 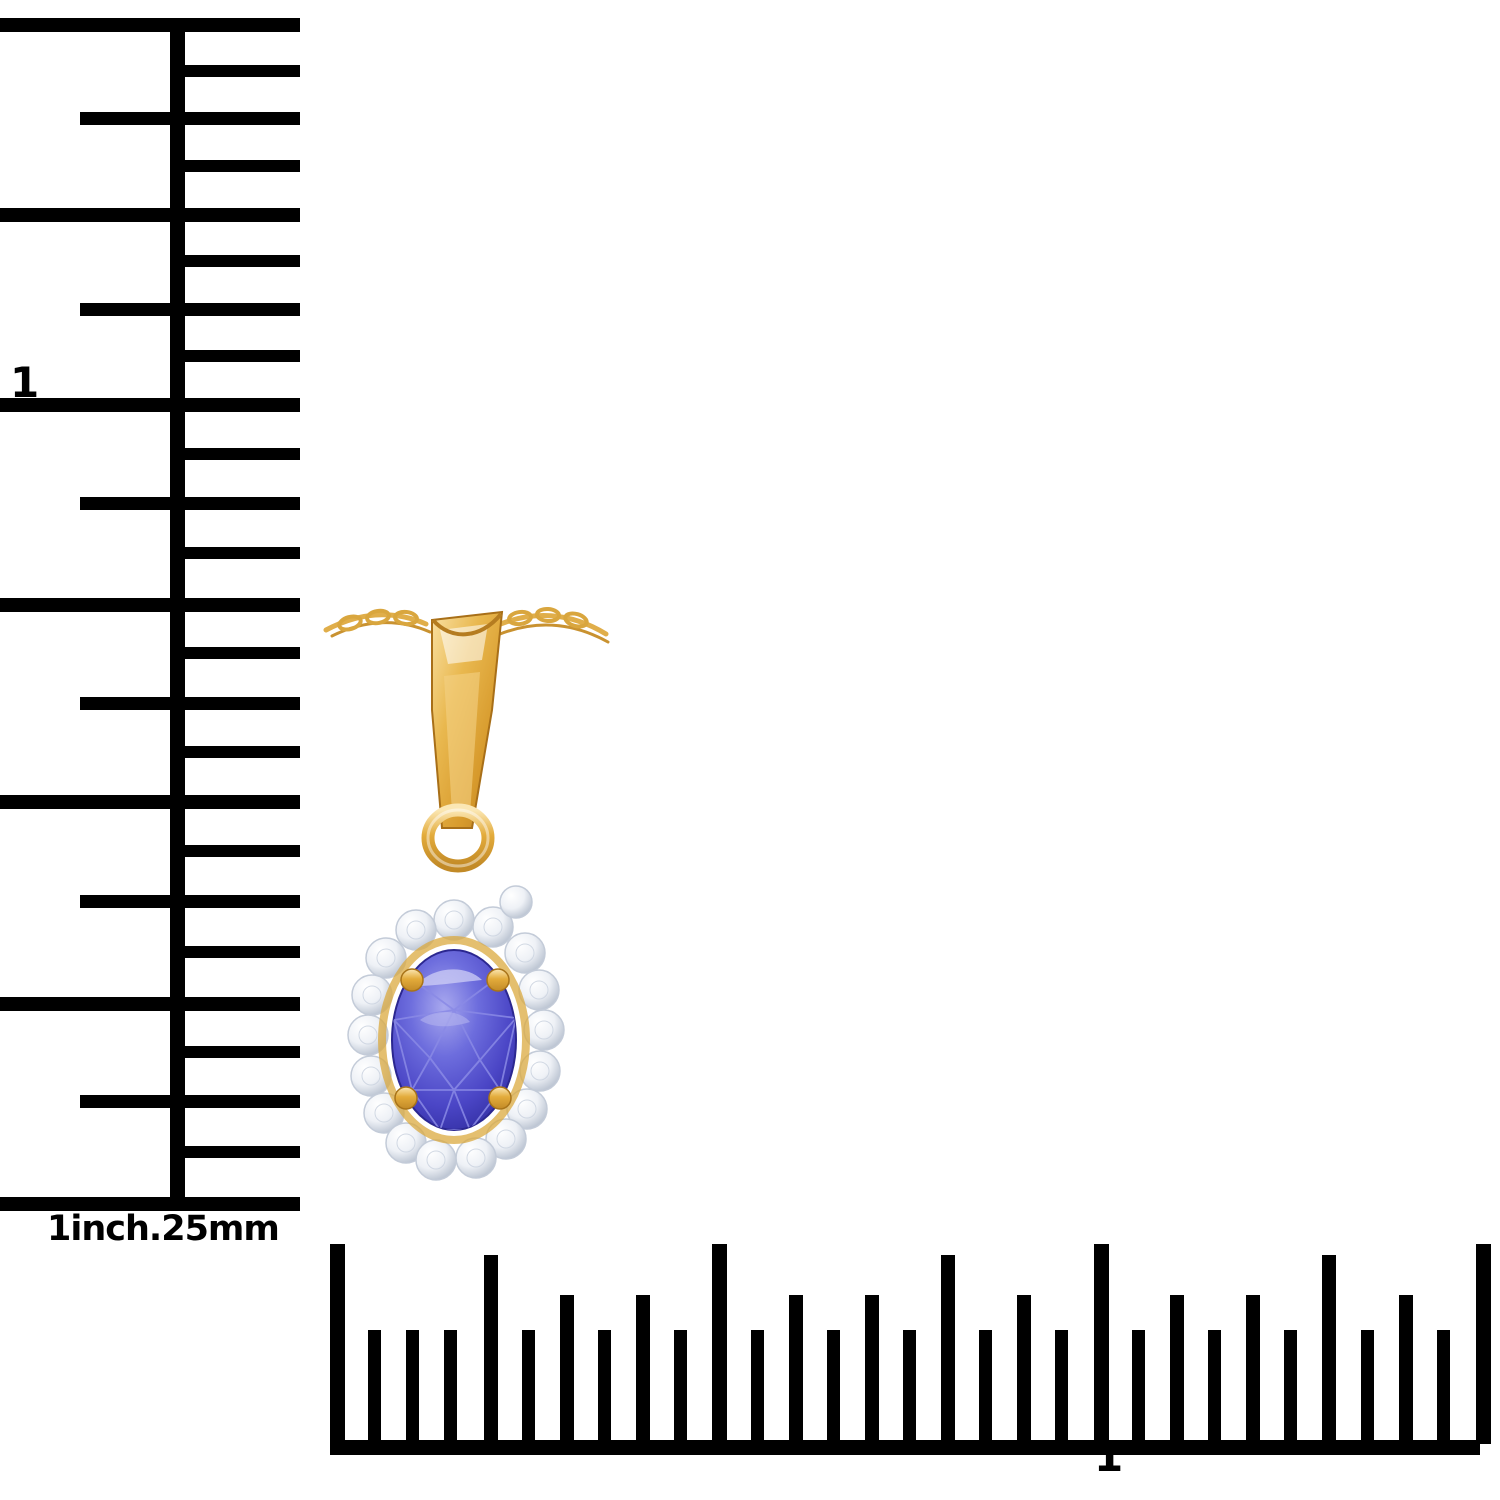 What do you see at coordinates (177, 613) in the screenshot?
I see `ruler-spine-vertical` at bounding box center [177, 613].